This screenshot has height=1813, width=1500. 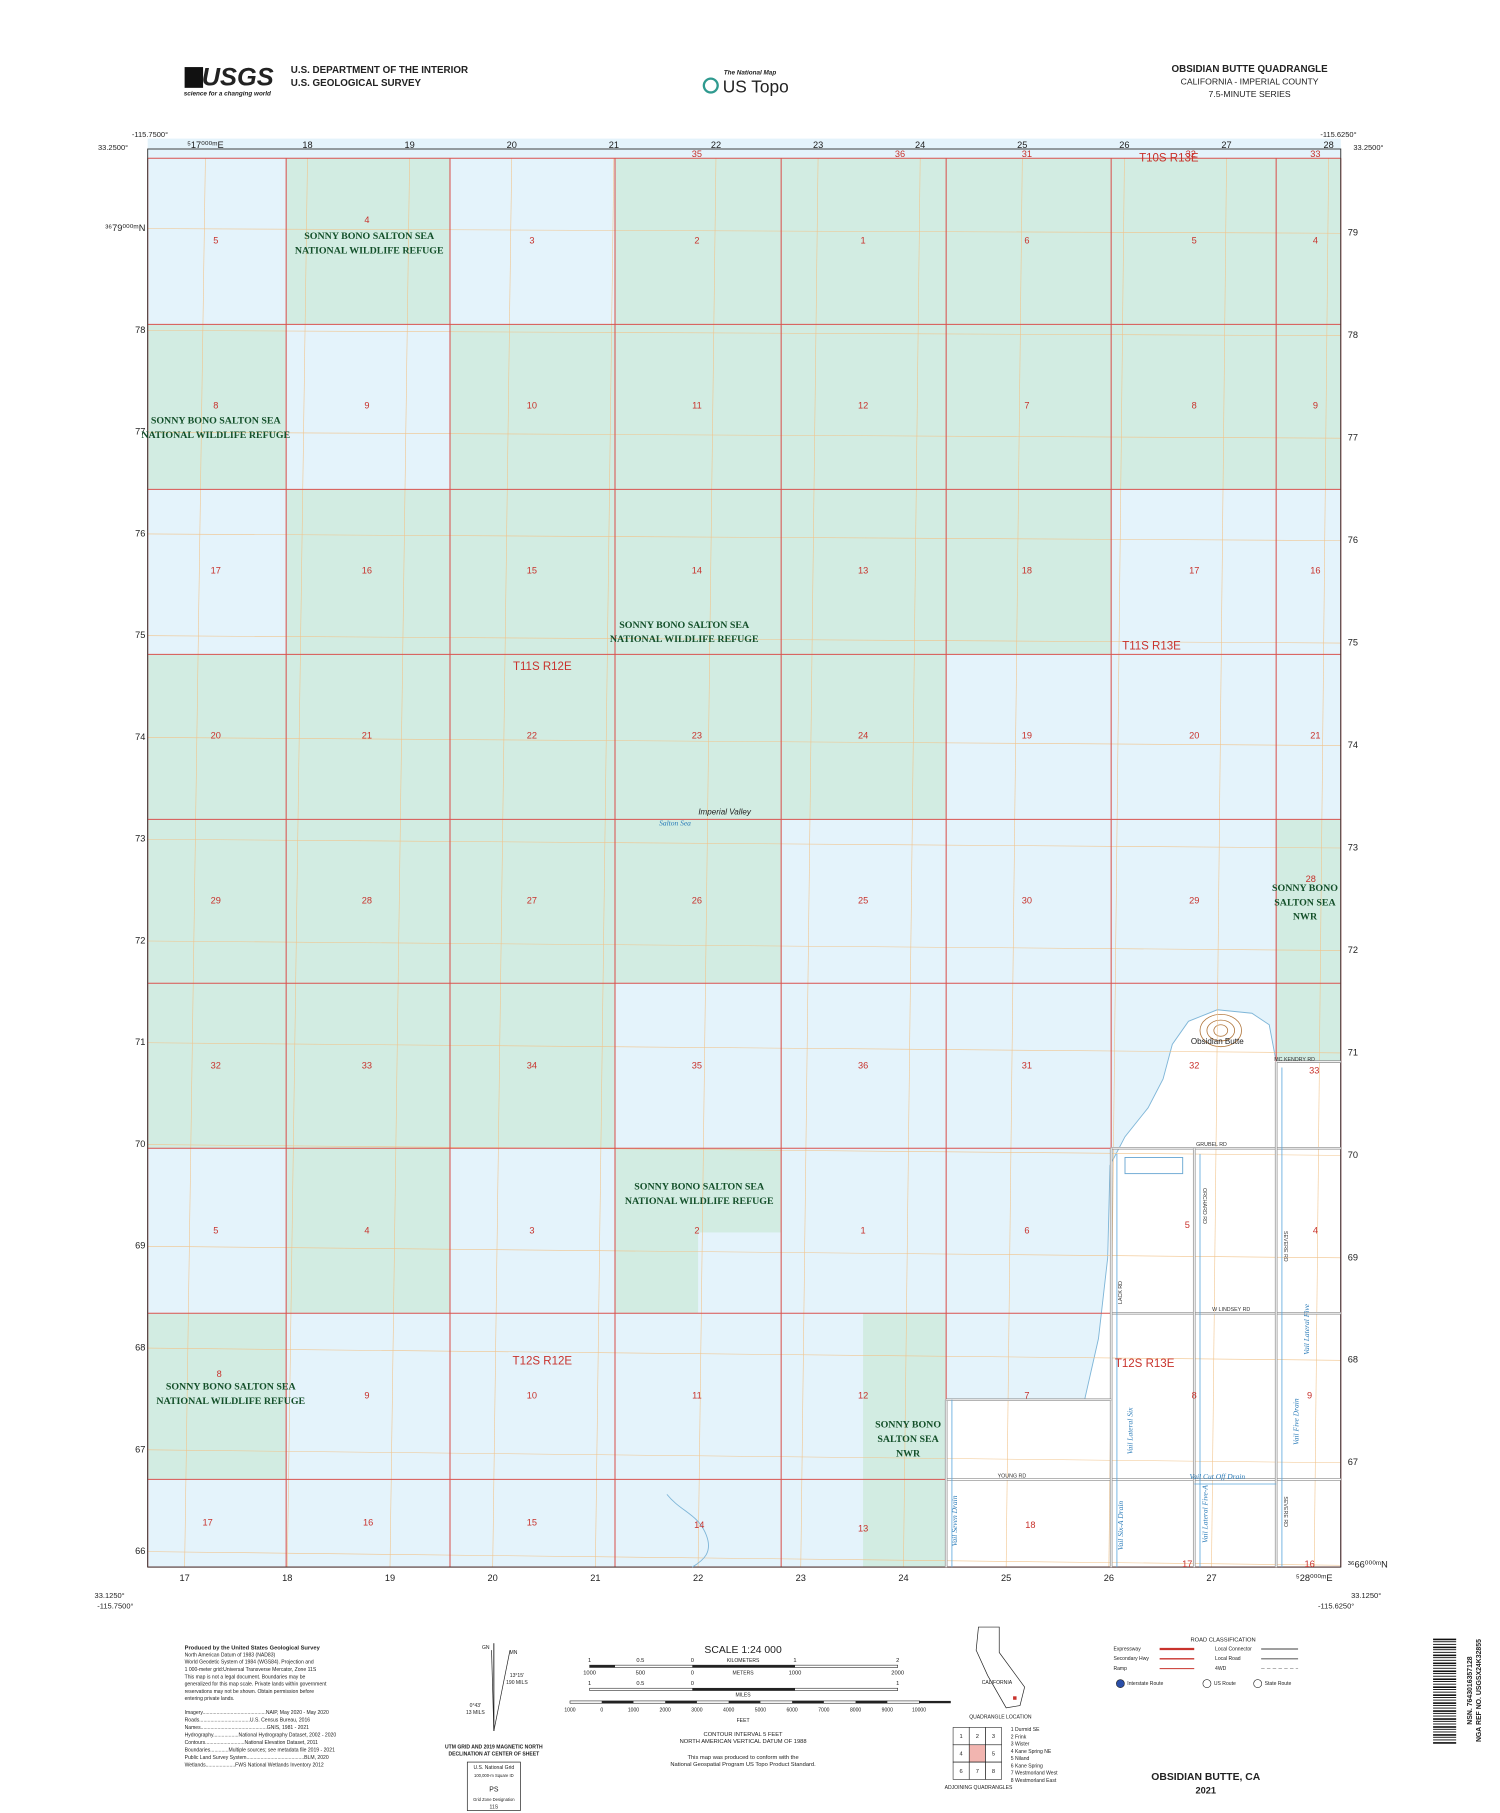 I want to click on road-label: YOUNG RD, so click(x=1012, y=1476).